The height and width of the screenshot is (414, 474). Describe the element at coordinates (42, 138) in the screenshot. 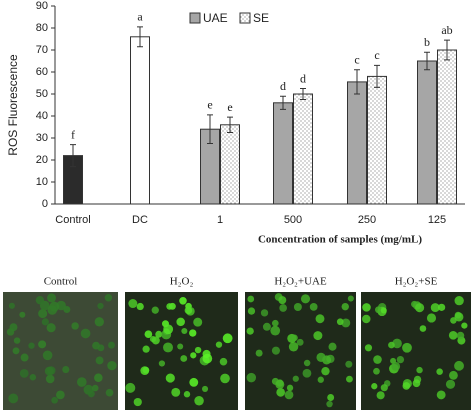

I see `y-tick-label: 30` at that location.